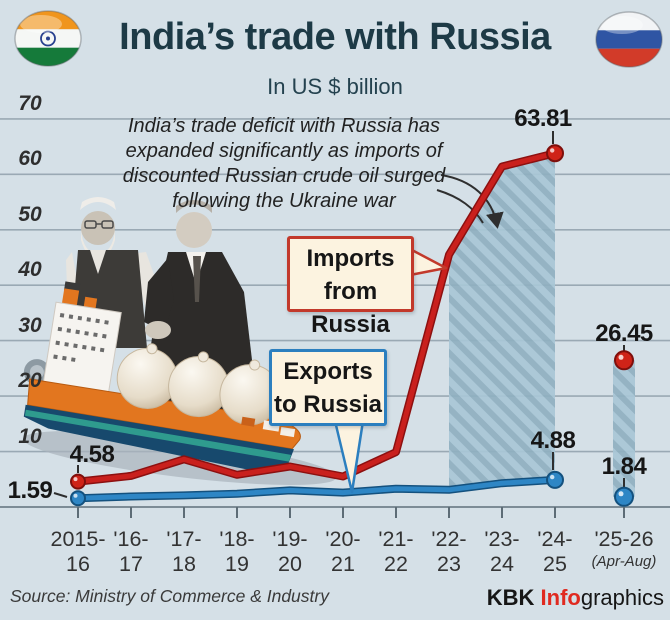  What do you see at coordinates (237, 551) in the screenshot?
I see `x-label-2018-19: '18- 19` at bounding box center [237, 551].